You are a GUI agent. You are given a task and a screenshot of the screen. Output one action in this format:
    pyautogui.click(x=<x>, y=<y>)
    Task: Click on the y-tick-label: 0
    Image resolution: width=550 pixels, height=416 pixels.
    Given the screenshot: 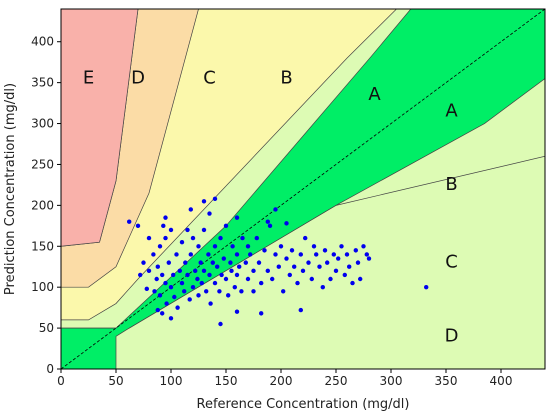 What is the action you would take?
    pyautogui.click(x=50, y=369)
    